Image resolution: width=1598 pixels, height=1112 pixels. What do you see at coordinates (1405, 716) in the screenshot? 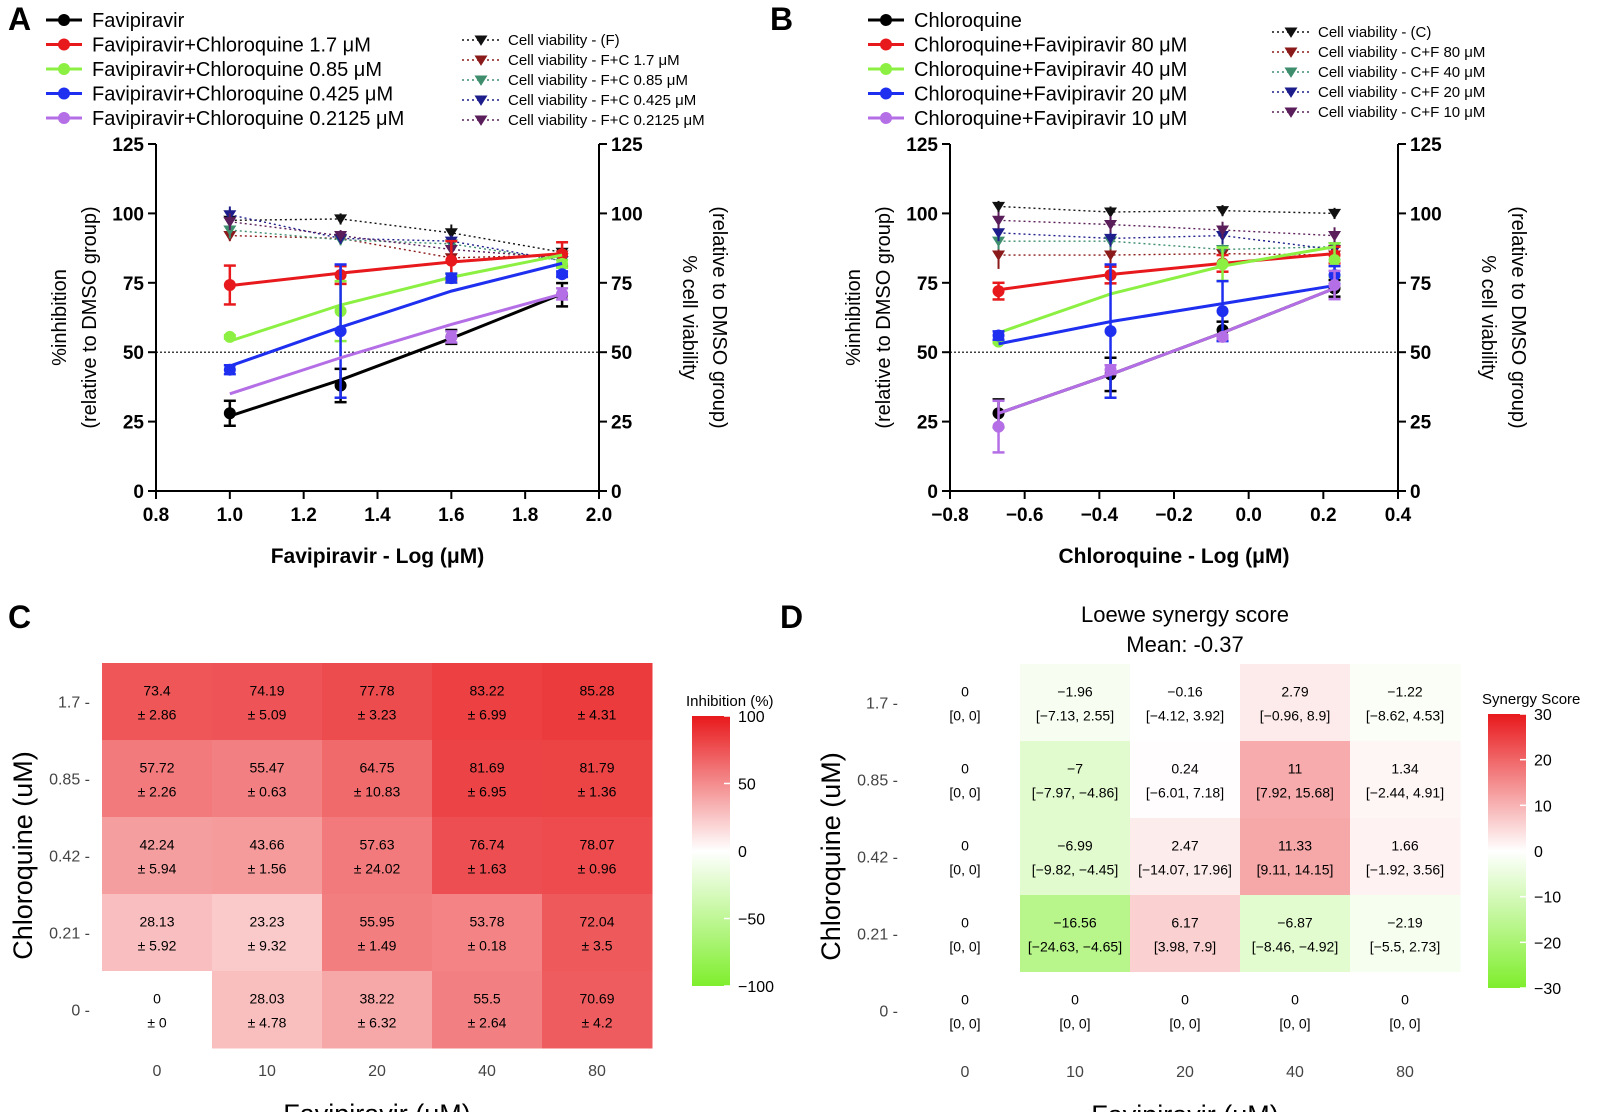
I see `cell-error: [−8.62, 4.53]` at bounding box center [1405, 716].